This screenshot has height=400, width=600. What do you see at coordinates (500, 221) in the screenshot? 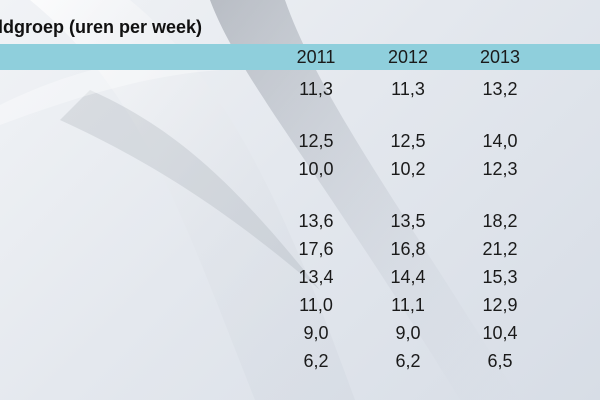
I see `table-cell: 18,2` at bounding box center [500, 221].